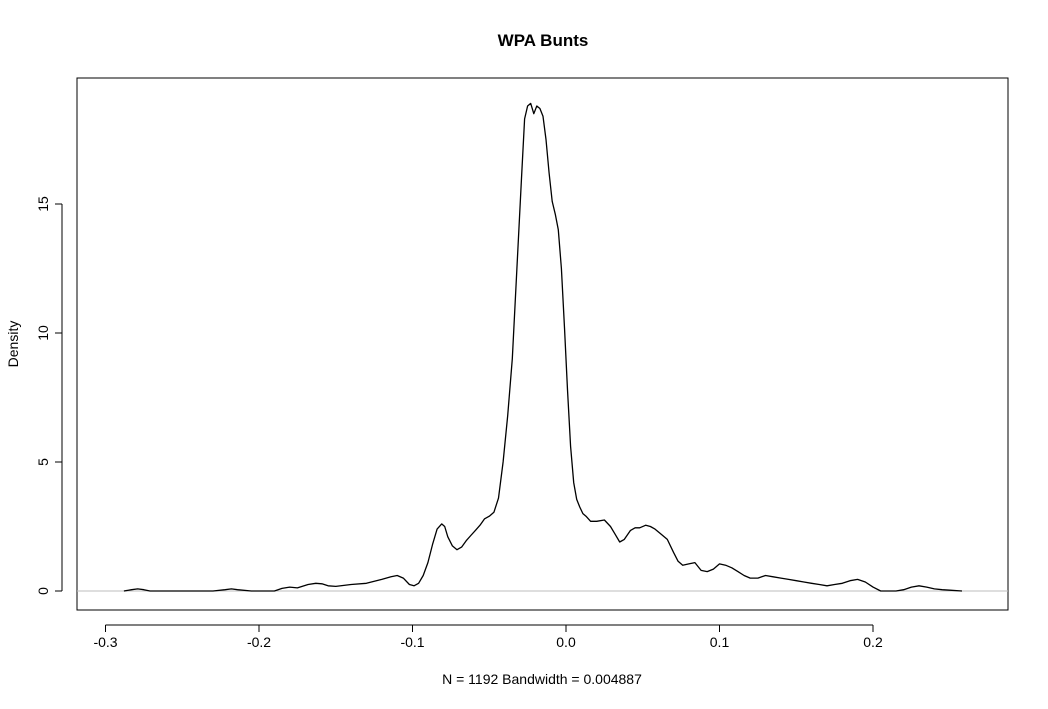 The width and height of the screenshot is (1048, 709). Describe the element at coordinates (105, 642) in the screenshot. I see `x-tick-label: -0.3` at that location.